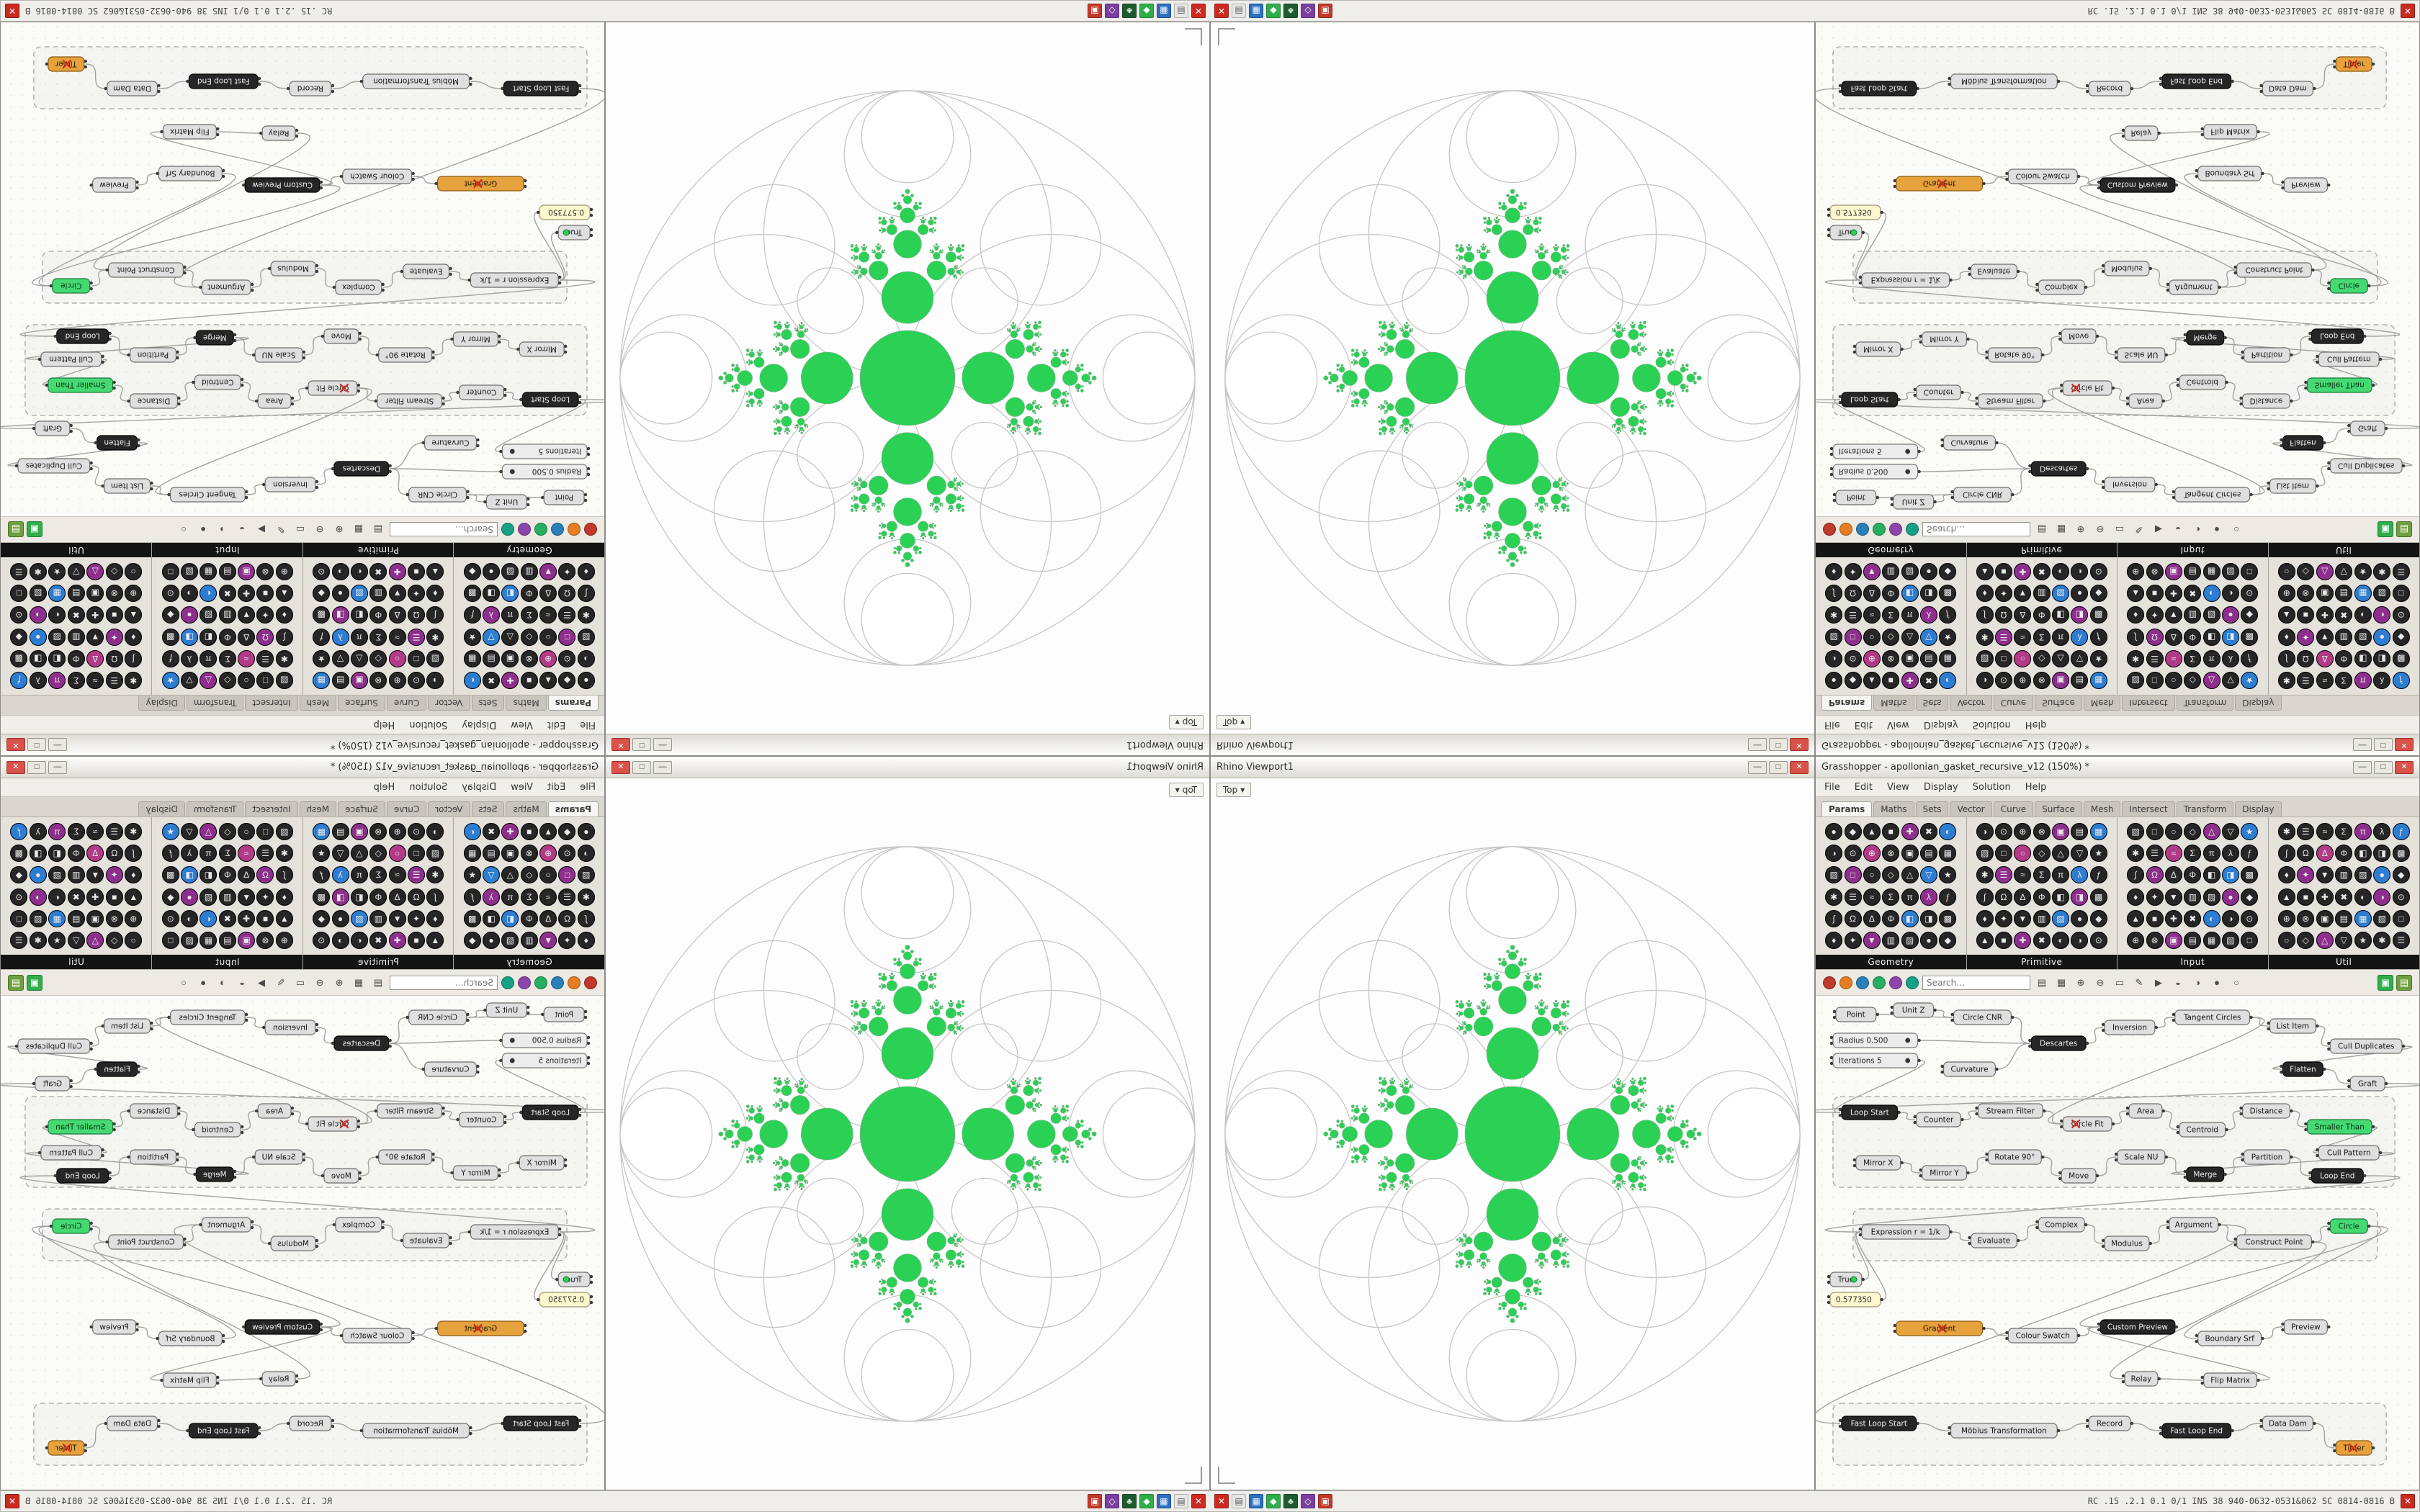 The image size is (2420, 1512). Describe the element at coordinates (1941, 724) in the screenshot. I see `menu-display: Display` at that location.